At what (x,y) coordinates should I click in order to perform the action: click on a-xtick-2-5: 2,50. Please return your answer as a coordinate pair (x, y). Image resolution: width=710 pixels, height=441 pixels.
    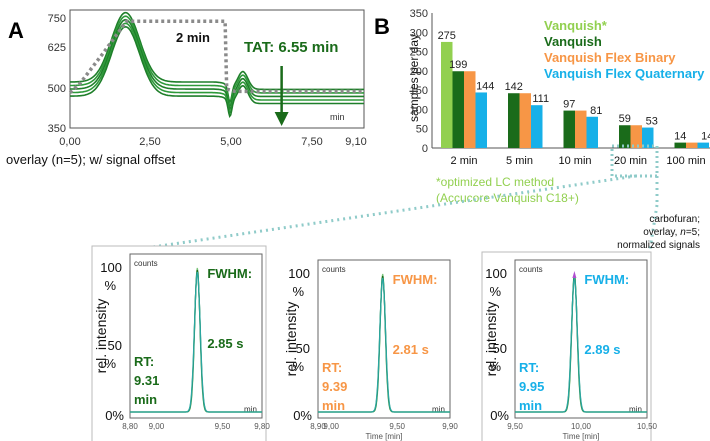
    Looking at the image, I should click on (149, 142).